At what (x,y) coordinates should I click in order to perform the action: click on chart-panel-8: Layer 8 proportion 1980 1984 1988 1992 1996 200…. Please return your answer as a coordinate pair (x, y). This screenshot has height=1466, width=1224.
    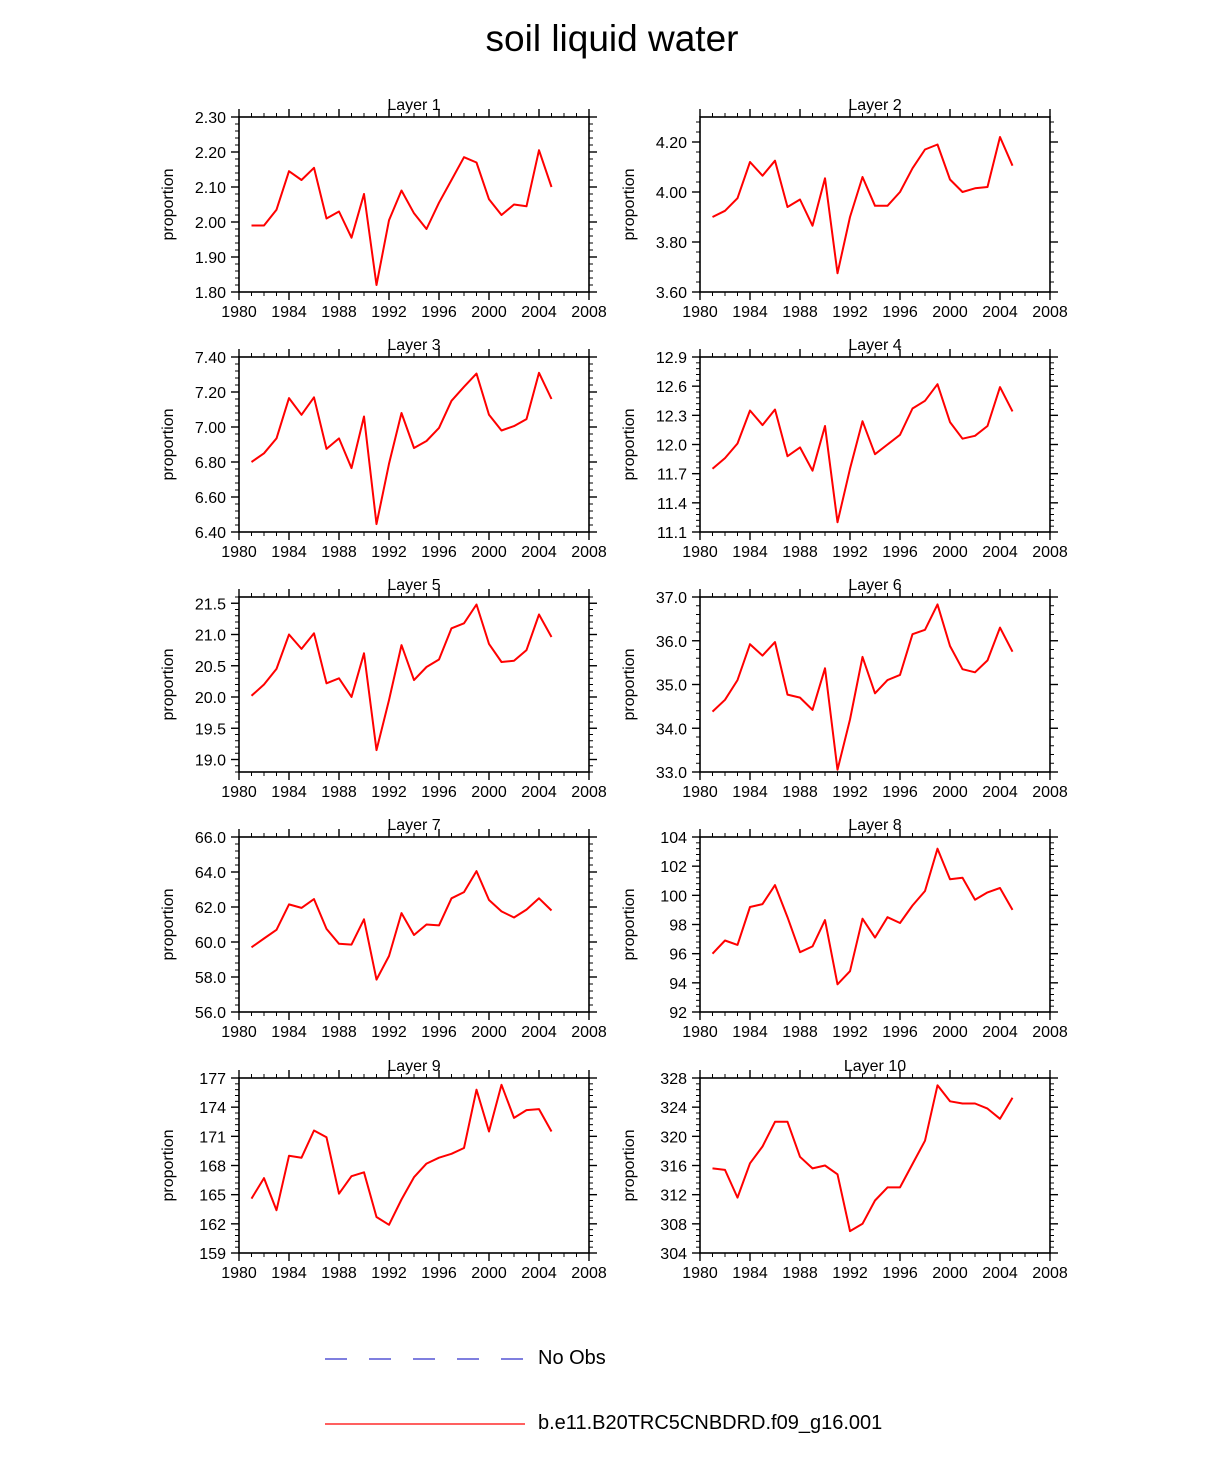
    Looking at the image, I should click on (844, 929).